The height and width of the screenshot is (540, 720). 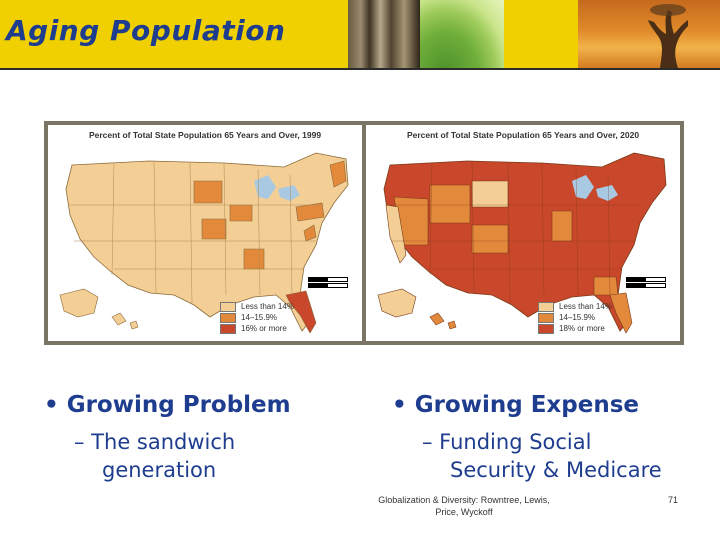 What do you see at coordinates (582, 328) in the screenshot?
I see `legend-label: 18% or more` at bounding box center [582, 328].